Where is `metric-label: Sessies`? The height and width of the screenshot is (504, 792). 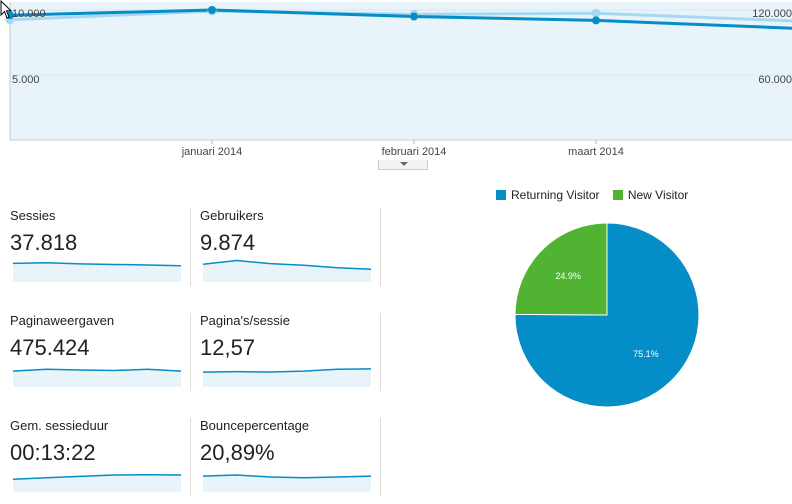
metric-label: Sessies is located at coordinates (33, 215).